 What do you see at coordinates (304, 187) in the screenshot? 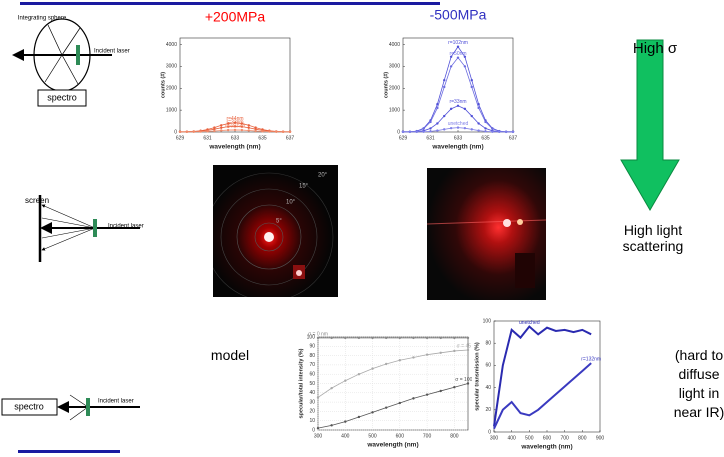
I see `angle-label: 15°` at bounding box center [304, 187].